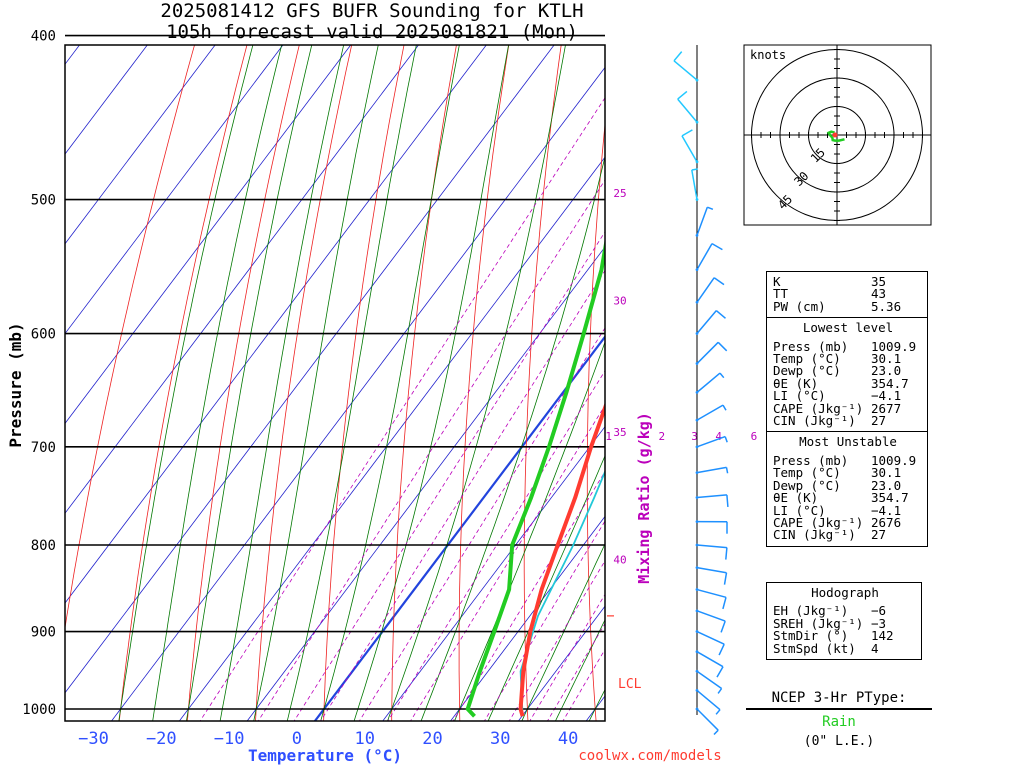  I want to click on isotherm-line, so click(493, 573).